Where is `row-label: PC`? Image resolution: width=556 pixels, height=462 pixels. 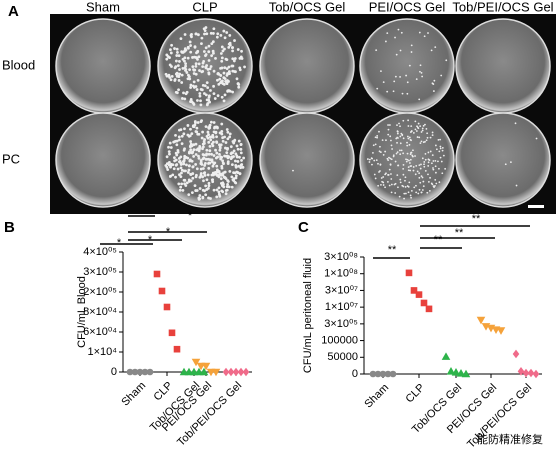 row-label: PC is located at coordinates (11, 158).